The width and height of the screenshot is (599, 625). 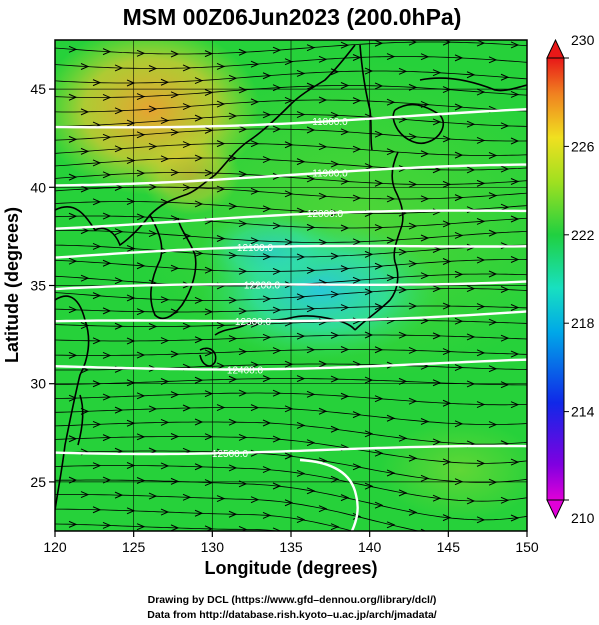 What do you see at coordinates (330, 122) in the screenshot?
I see `contour-label: 11800.0` at bounding box center [330, 122].